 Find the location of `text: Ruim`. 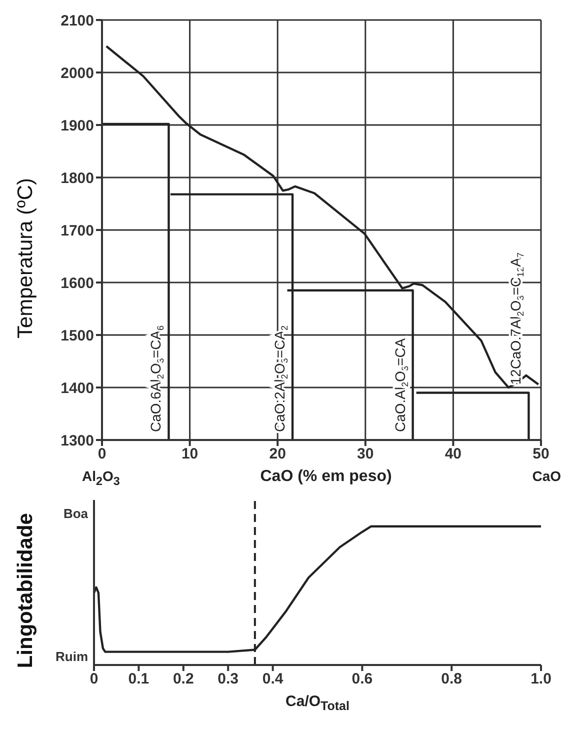

text: Ruim is located at coordinates (72, 656).